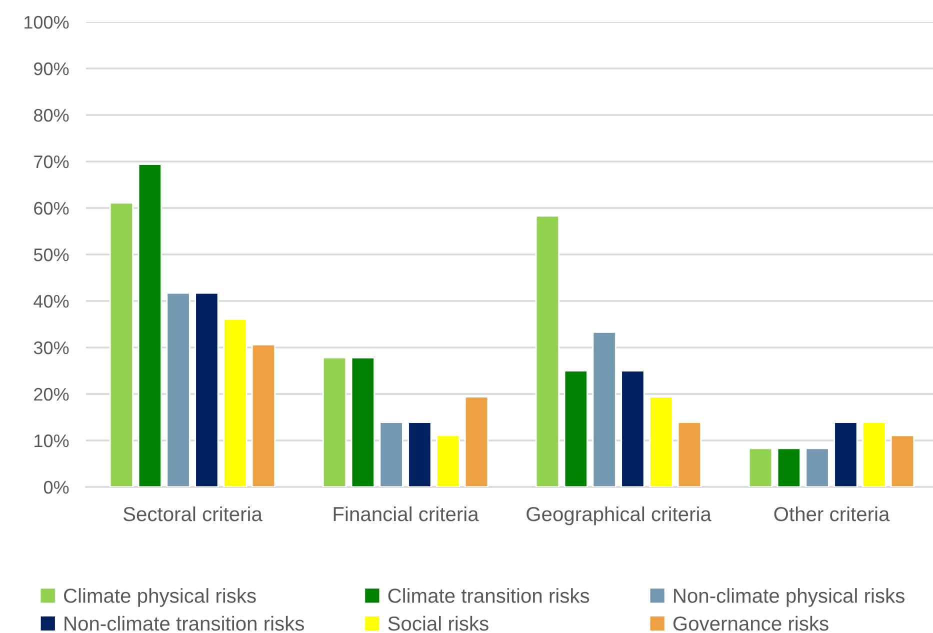 Image resolution: width=933 pixels, height=633 pixels. I want to click on y-tick-label: 50%, so click(51, 255).